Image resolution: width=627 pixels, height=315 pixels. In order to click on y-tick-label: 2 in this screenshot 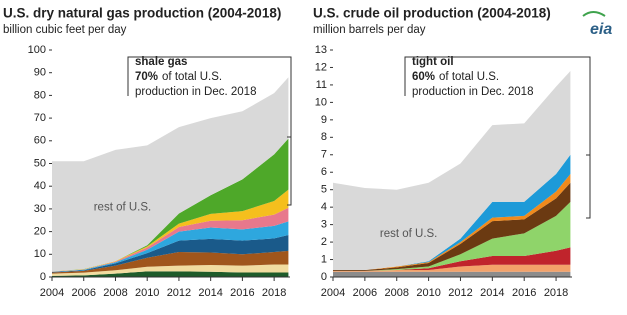, I will do `click(324, 242)`.